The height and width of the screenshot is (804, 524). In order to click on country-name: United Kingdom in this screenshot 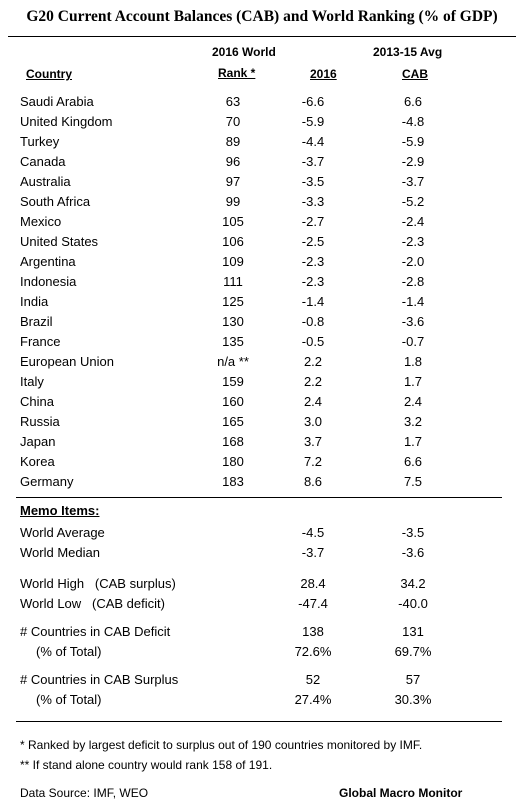, I will do `click(66, 121)`.